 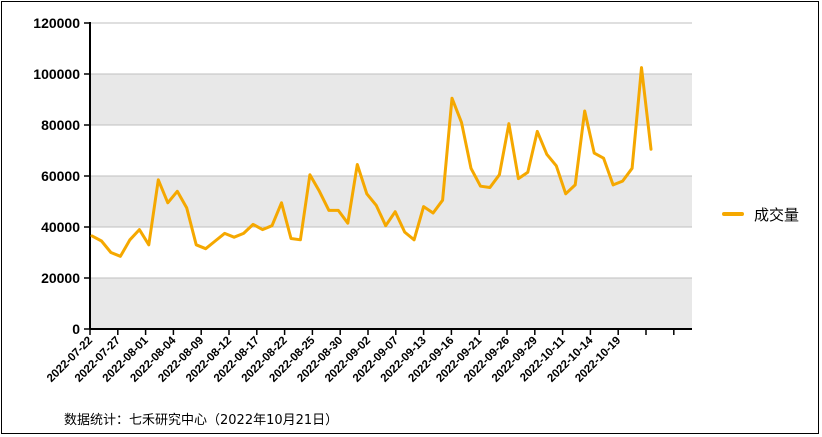 What do you see at coordinates (56, 74) in the screenshot?
I see `y-tick-label: 100000` at bounding box center [56, 74].